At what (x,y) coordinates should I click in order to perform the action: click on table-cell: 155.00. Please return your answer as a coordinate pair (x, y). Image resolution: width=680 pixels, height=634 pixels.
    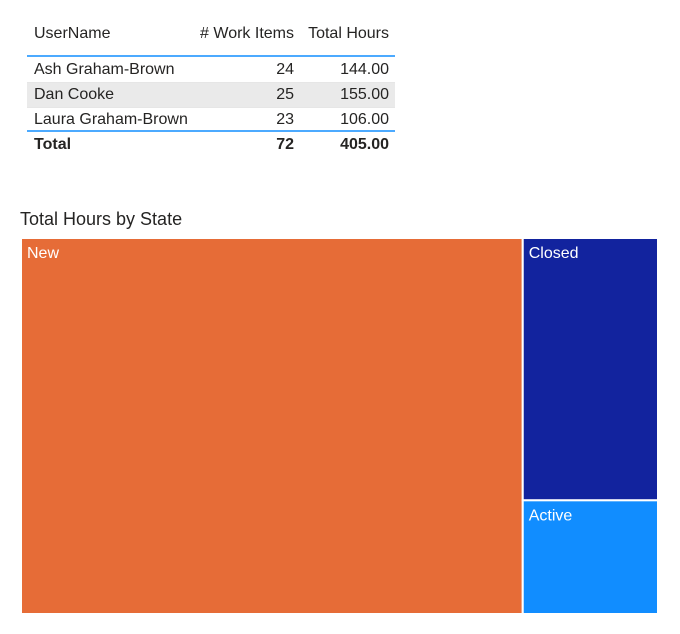
    Looking at the image, I should click on (364, 94).